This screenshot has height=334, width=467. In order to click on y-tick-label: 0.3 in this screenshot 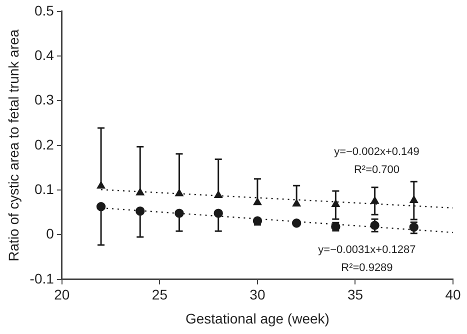, I will do `click(44, 100)`.